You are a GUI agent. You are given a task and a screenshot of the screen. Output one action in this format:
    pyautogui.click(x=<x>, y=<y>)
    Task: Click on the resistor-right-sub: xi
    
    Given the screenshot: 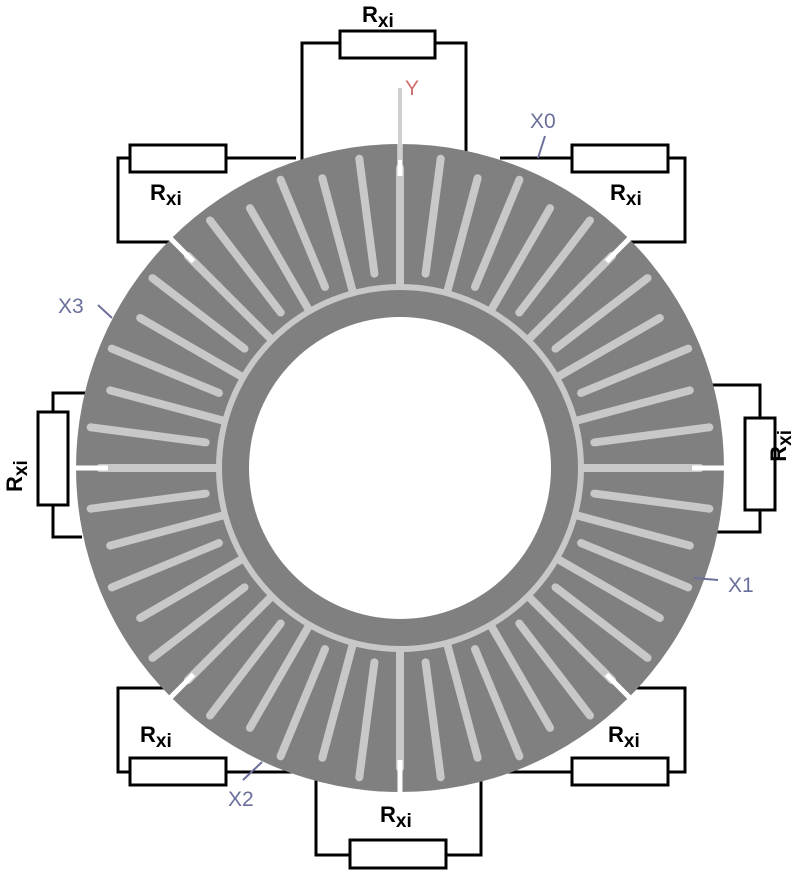 What is the action you would take?
    pyautogui.click(x=785, y=438)
    